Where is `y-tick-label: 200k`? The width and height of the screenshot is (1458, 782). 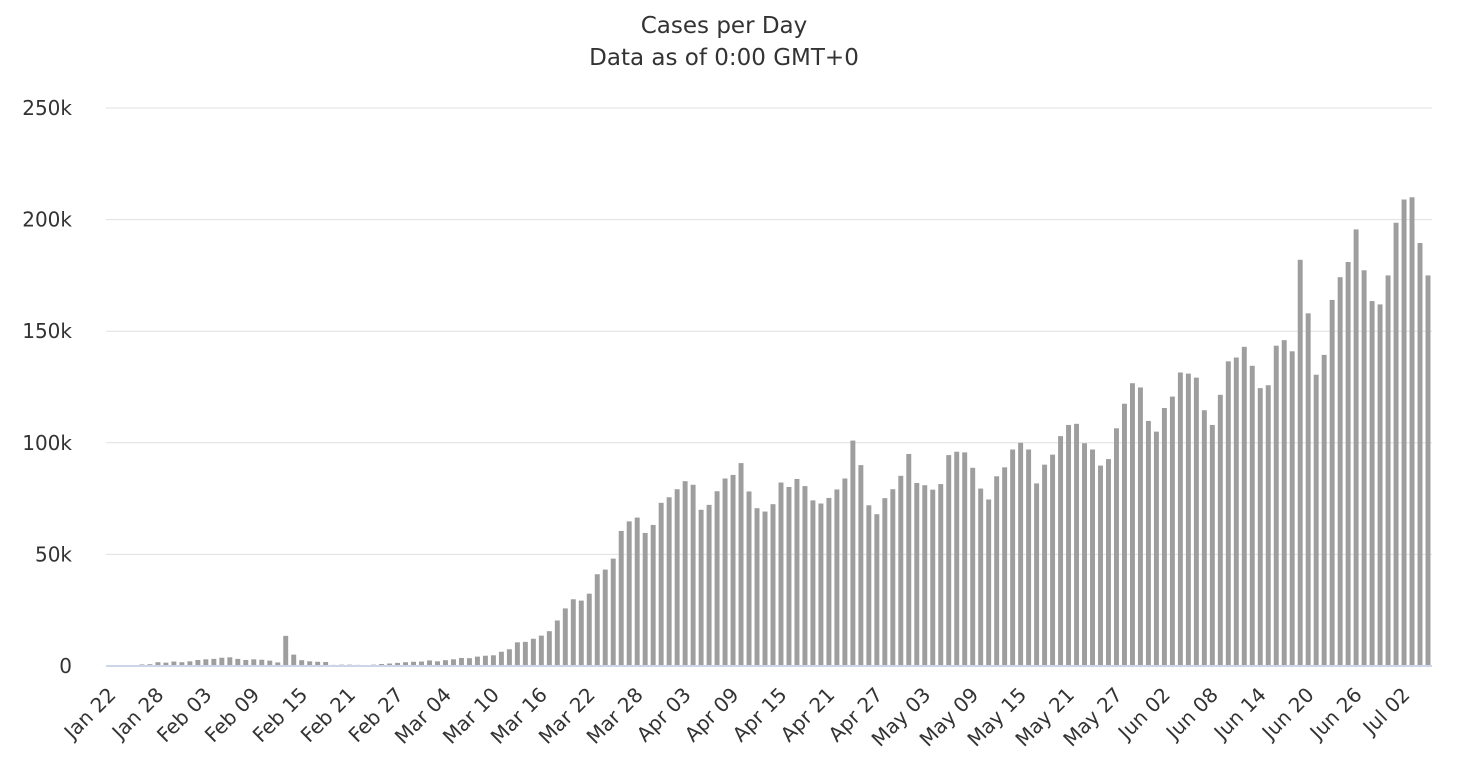
y-tick-label: 200k is located at coordinates (47, 220).